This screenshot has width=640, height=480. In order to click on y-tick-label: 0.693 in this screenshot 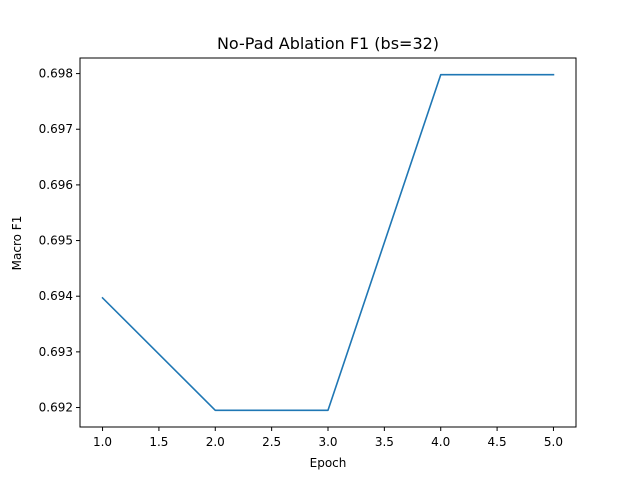, I will do `click(56, 352)`.